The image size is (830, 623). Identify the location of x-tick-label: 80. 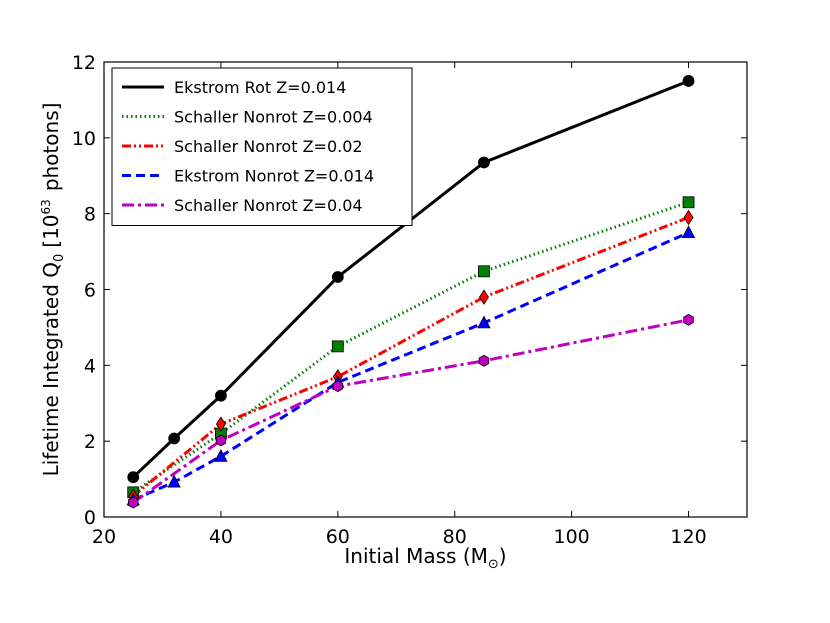
(455, 537).